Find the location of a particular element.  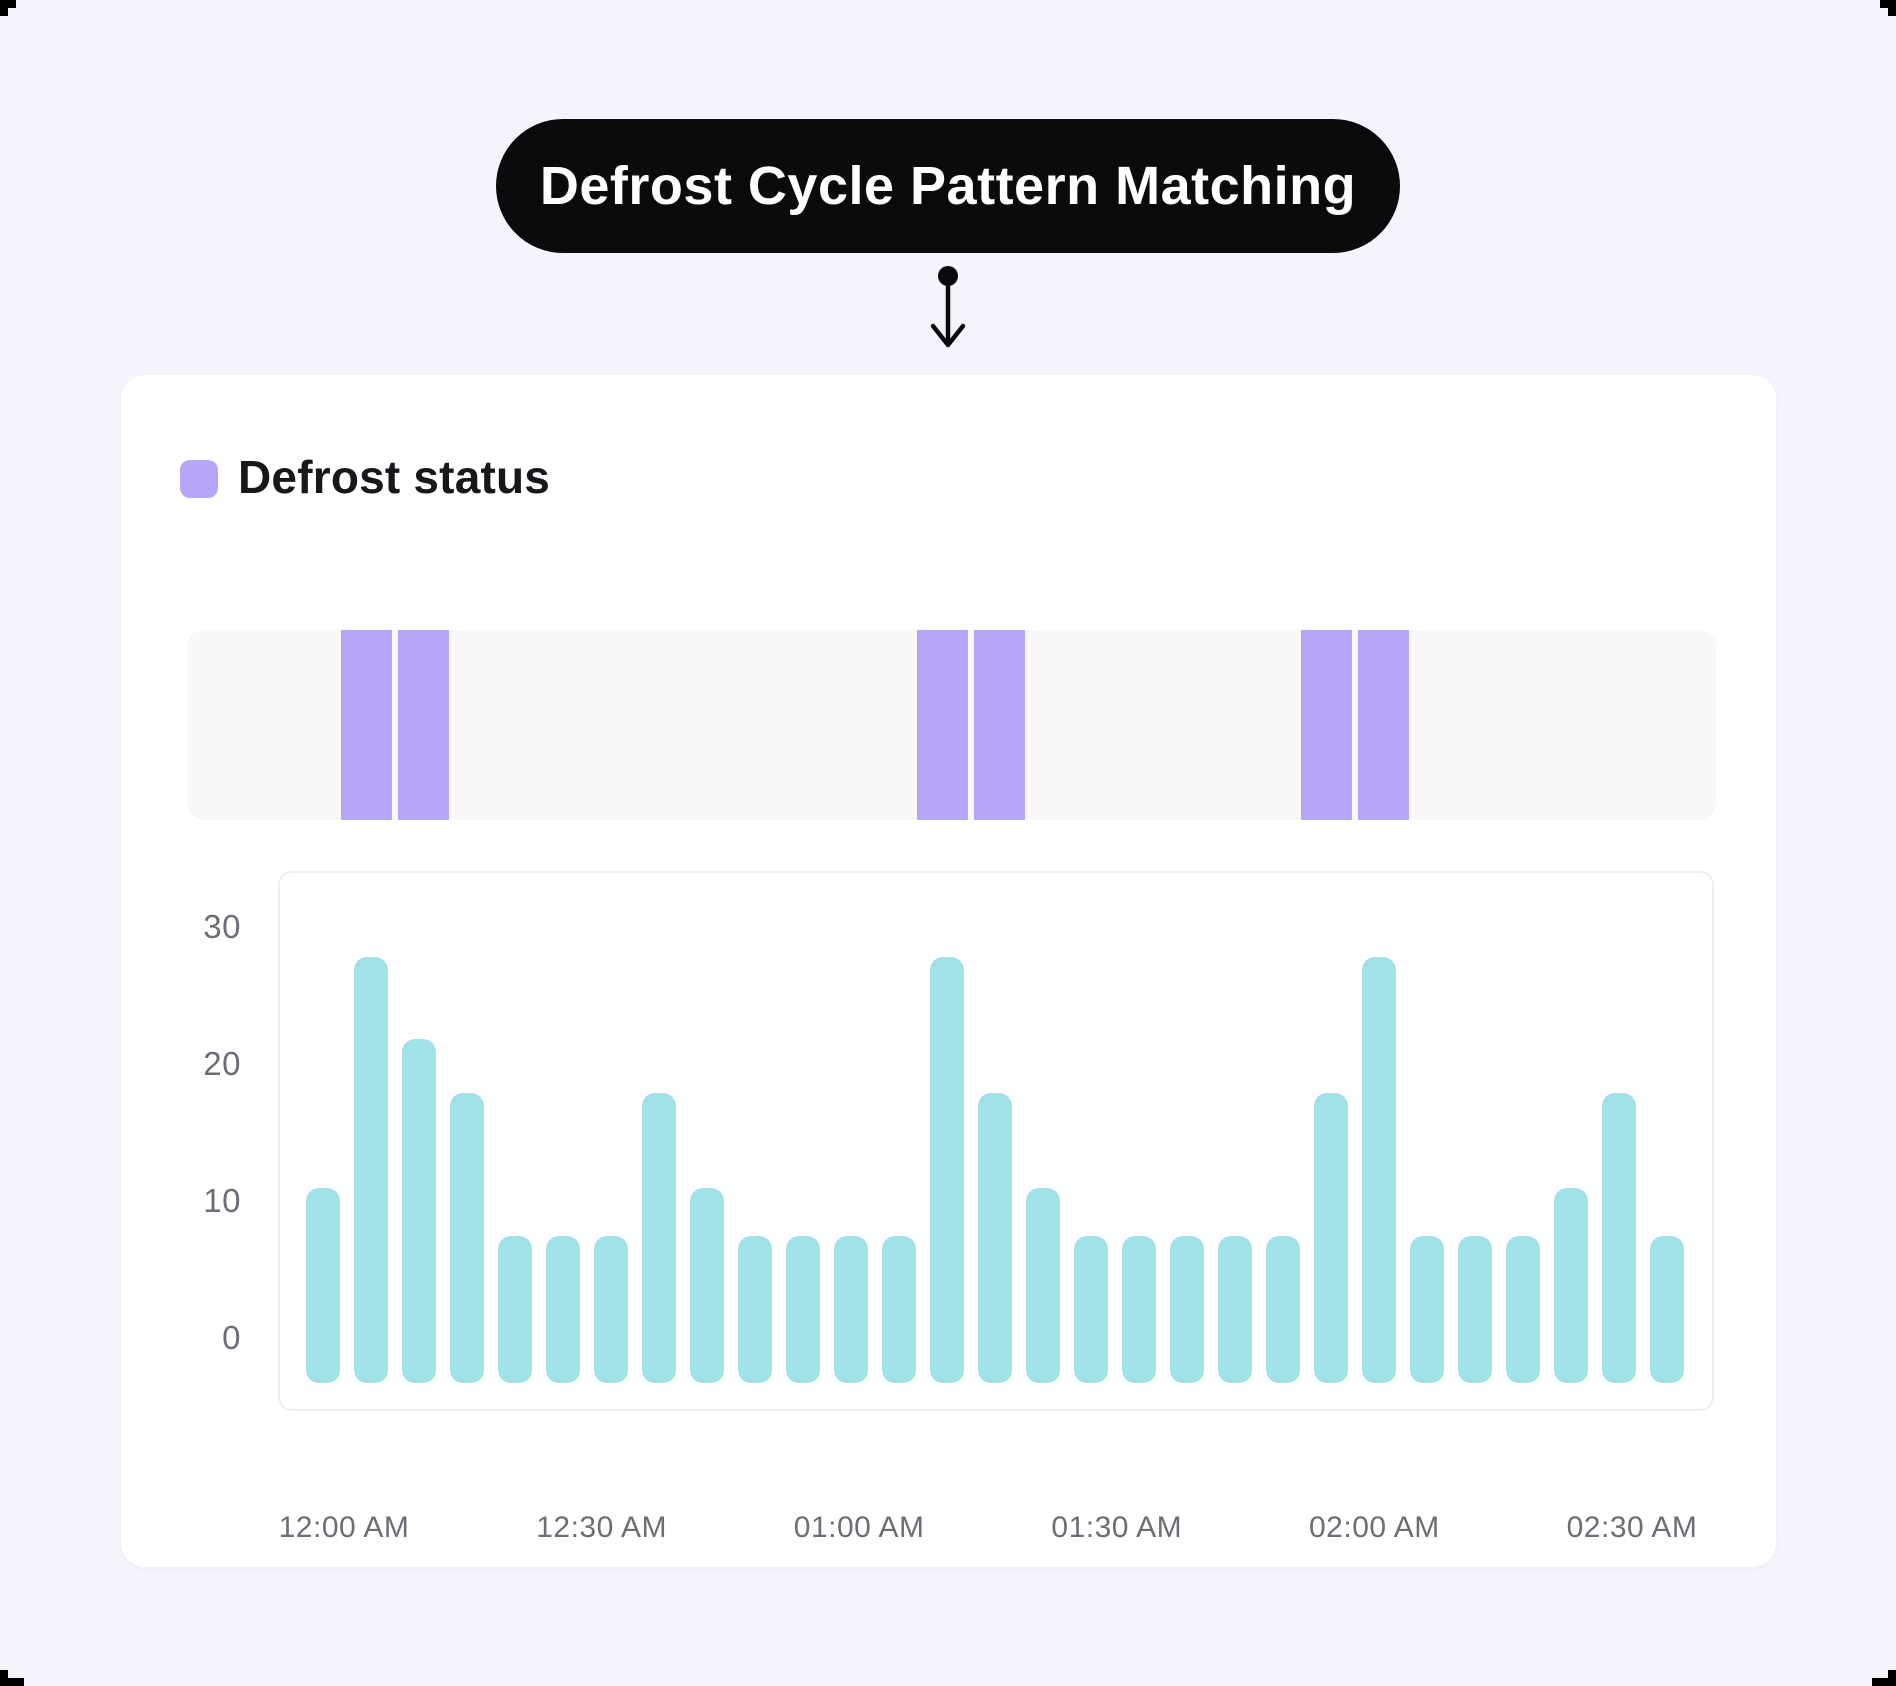

x-tick-label: 01:00 AM is located at coordinates (859, 1527).